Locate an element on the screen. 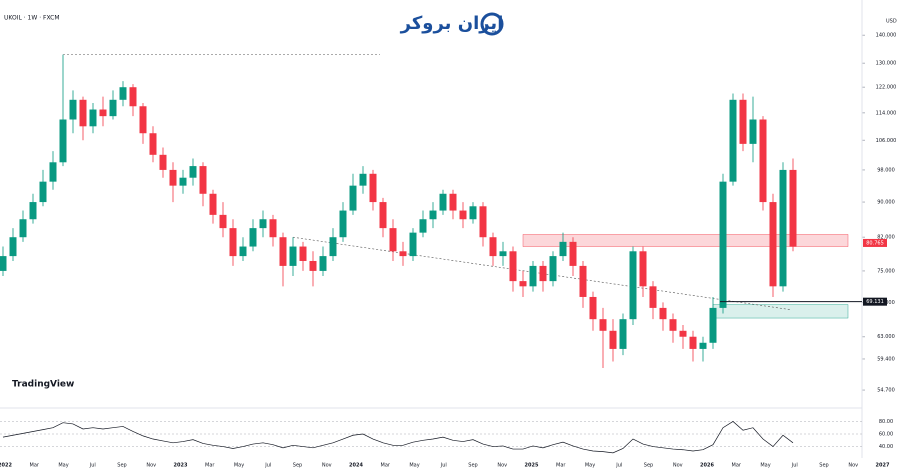 This screenshot has width=900, height=471. x-tick-label: 2025 is located at coordinates (532, 466).